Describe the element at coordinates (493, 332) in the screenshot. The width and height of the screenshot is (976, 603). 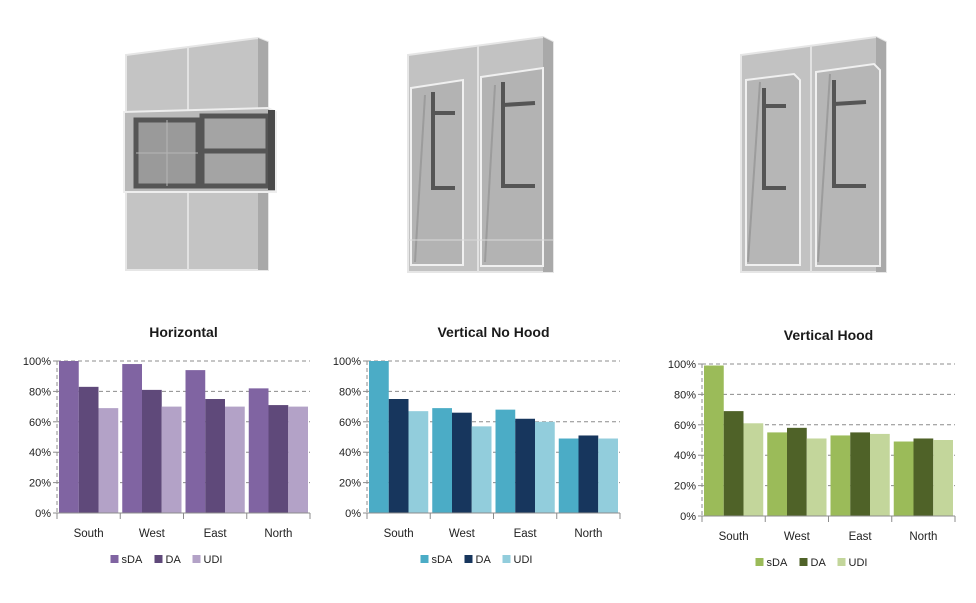
I see `chart-title: Vertical No Hood` at that location.